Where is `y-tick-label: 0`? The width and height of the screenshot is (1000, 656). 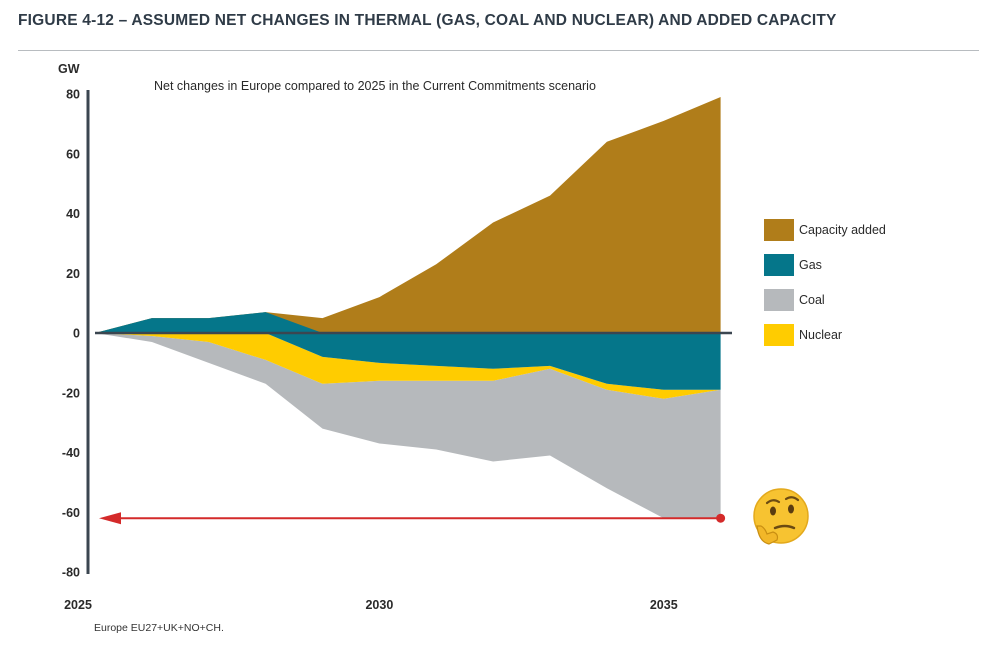
y-tick-label: 0 is located at coordinates (76, 334).